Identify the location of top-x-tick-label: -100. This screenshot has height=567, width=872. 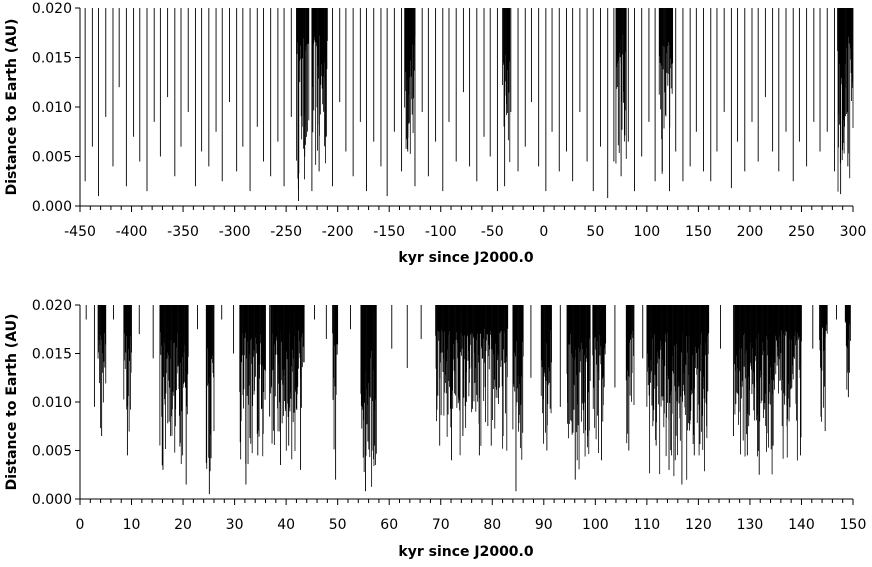
(441, 232).